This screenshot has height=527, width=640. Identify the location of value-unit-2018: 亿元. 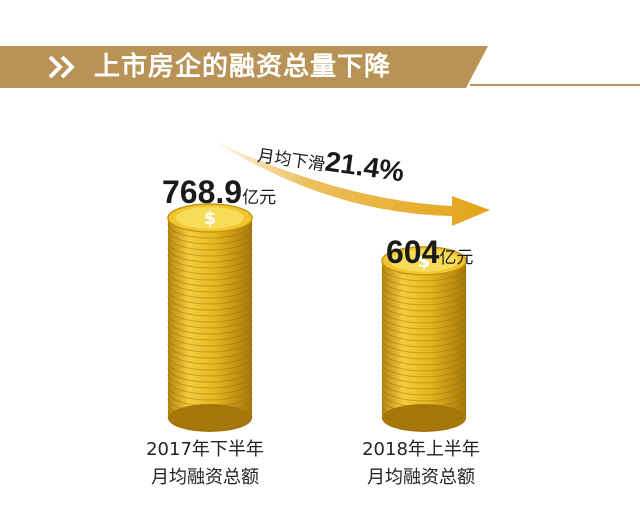
(456, 258).